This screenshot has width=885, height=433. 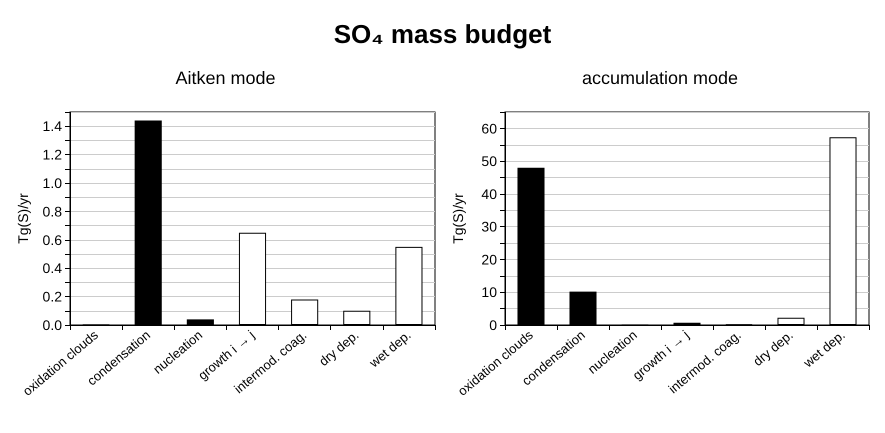 I want to click on y-tick-label: 0.0, so click(x=52, y=325).